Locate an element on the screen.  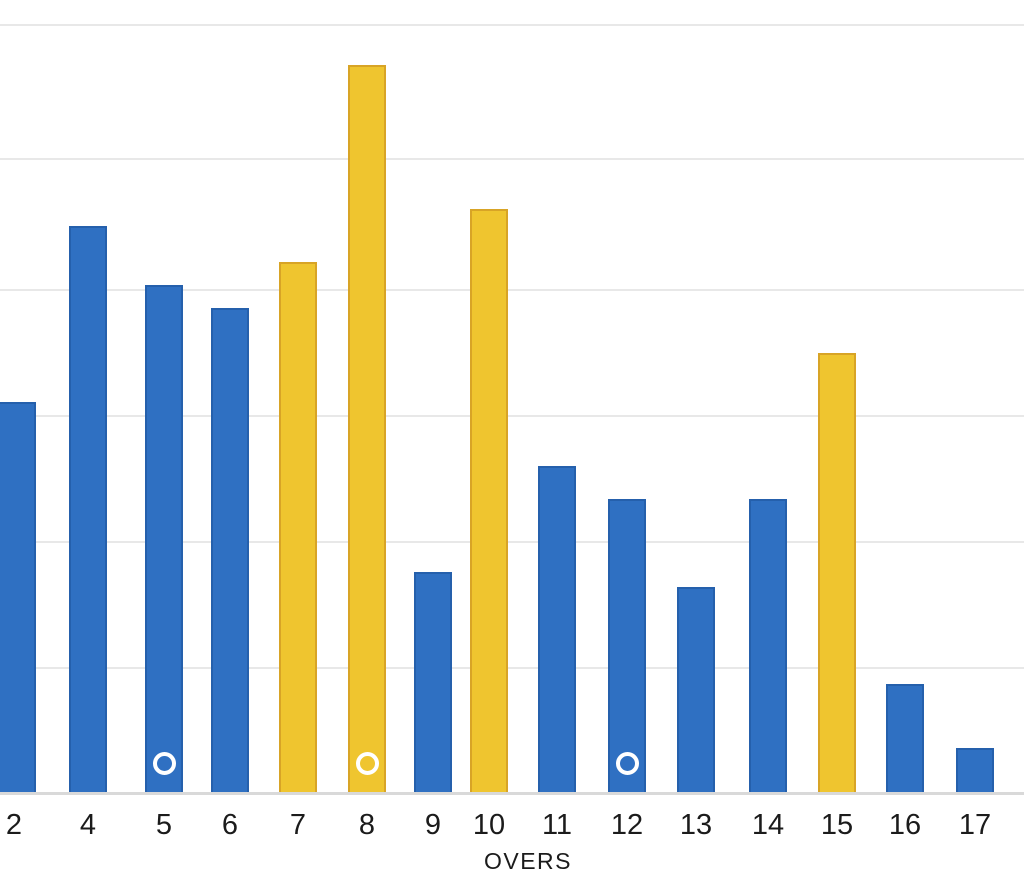
x-tick-label-13: 13 is located at coordinates (696, 825).